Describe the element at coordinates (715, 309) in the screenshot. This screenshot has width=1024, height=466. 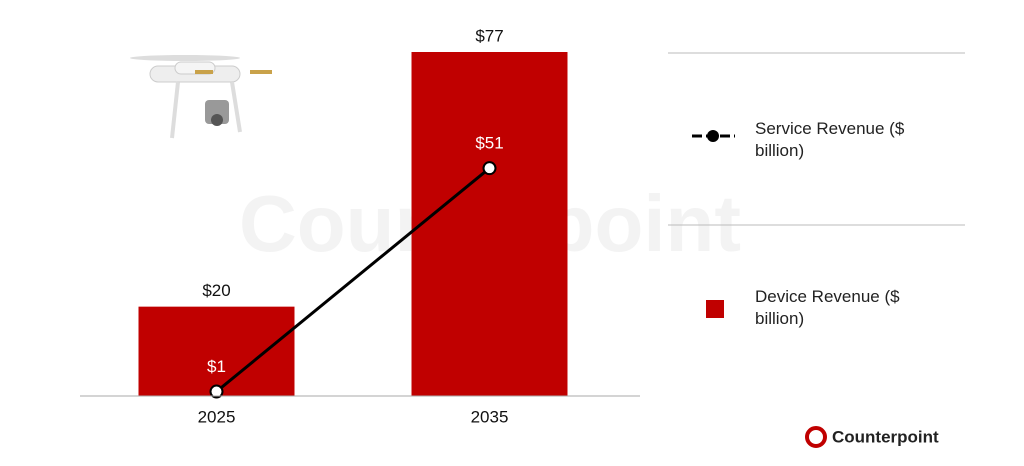
I see `legend-bar-icon` at that location.